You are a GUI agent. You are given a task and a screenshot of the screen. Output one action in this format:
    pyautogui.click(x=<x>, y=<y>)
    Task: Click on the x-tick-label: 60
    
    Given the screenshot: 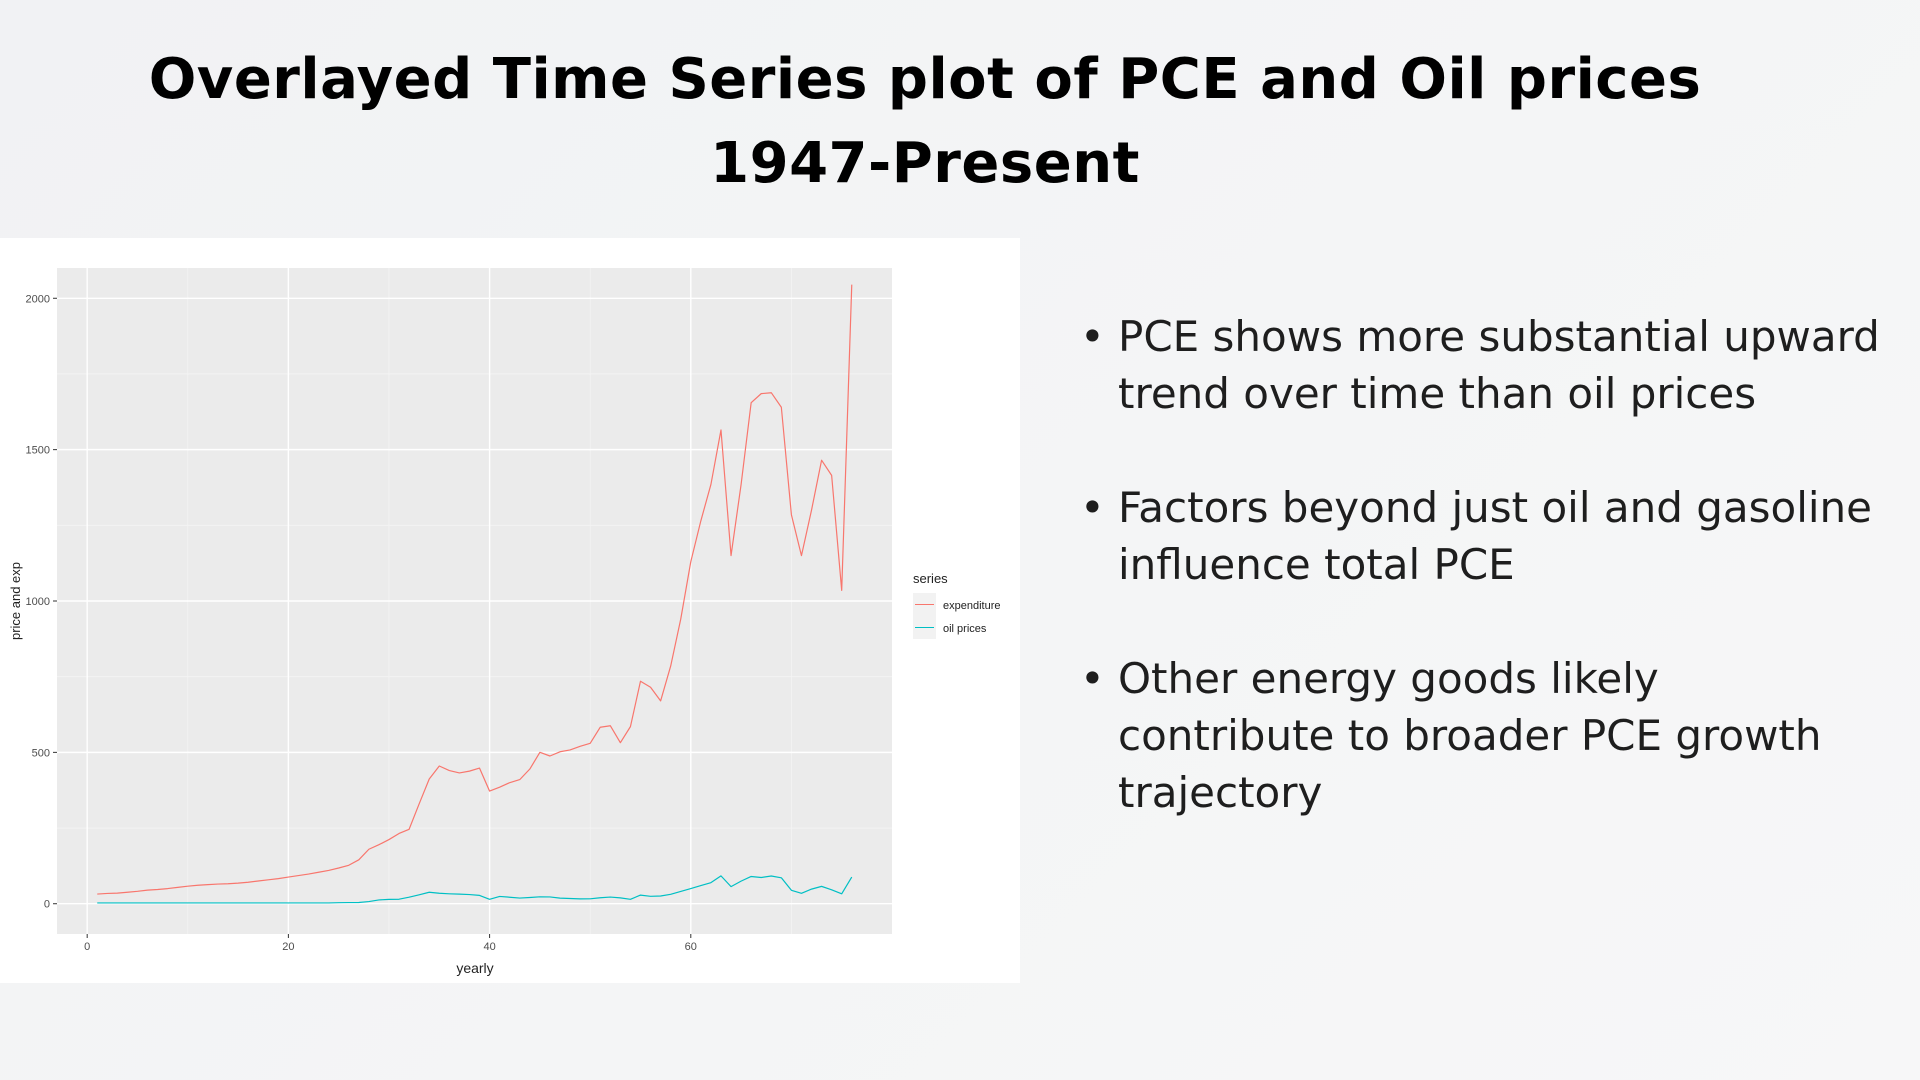 What is the action you would take?
    pyautogui.click(x=691, y=947)
    